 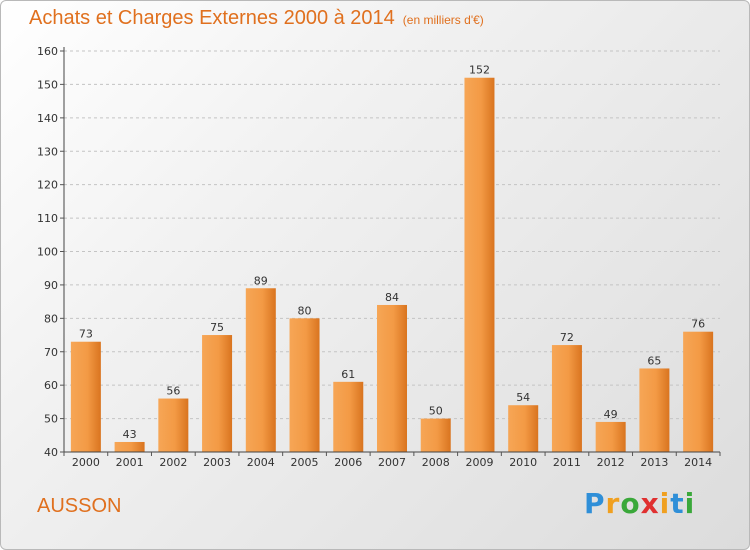 What do you see at coordinates (654, 410) in the screenshot?
I see `bar-2013` at bounding box center [654, 410].